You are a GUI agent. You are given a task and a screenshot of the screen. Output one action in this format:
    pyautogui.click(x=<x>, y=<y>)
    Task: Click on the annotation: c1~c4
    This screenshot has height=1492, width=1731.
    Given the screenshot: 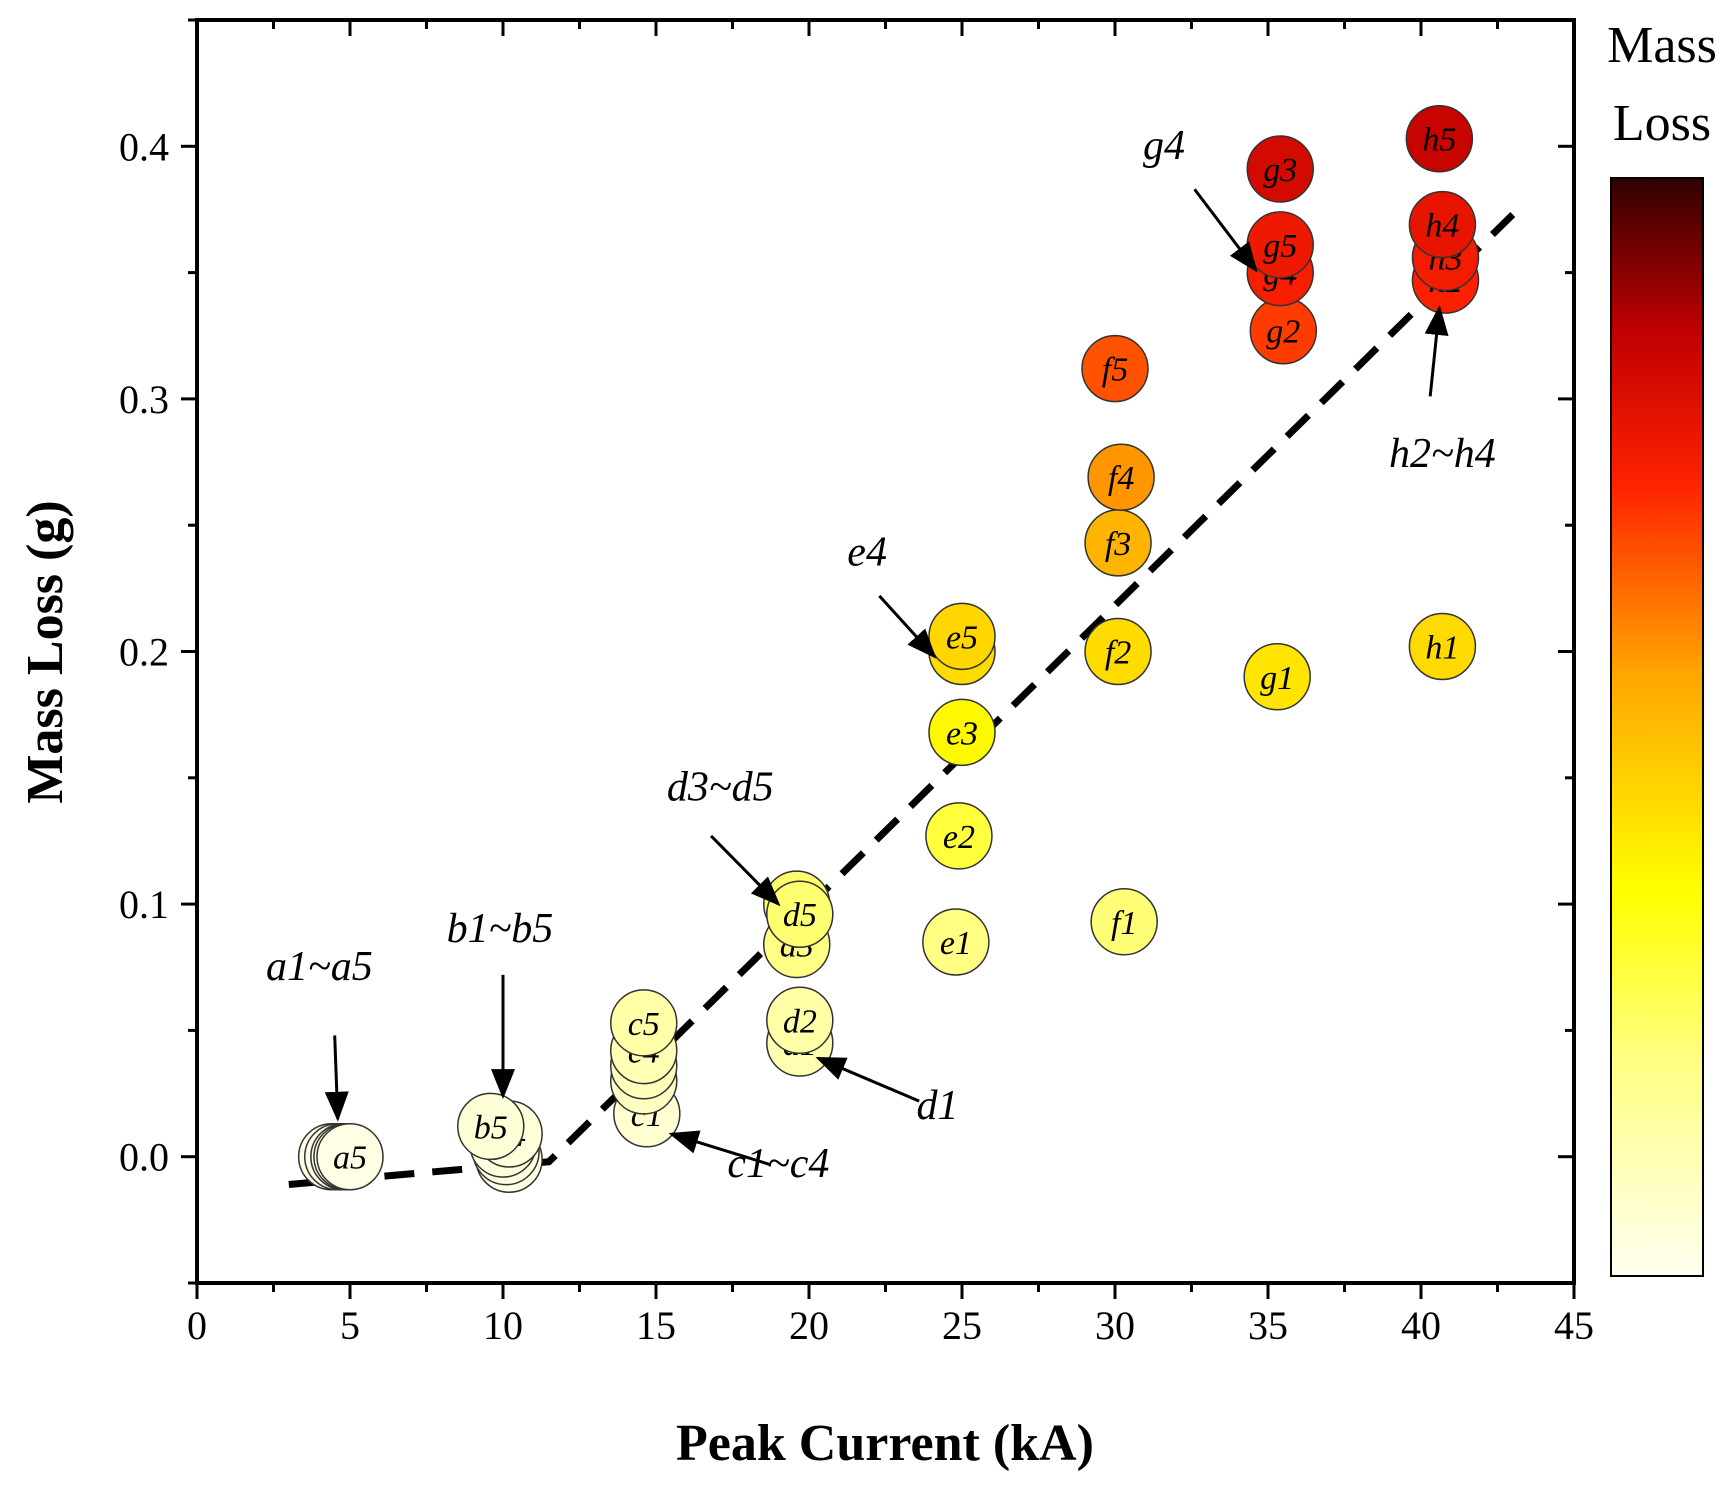 What is the action you would take?
    pyautogui.click(x=748, y=1158)
    